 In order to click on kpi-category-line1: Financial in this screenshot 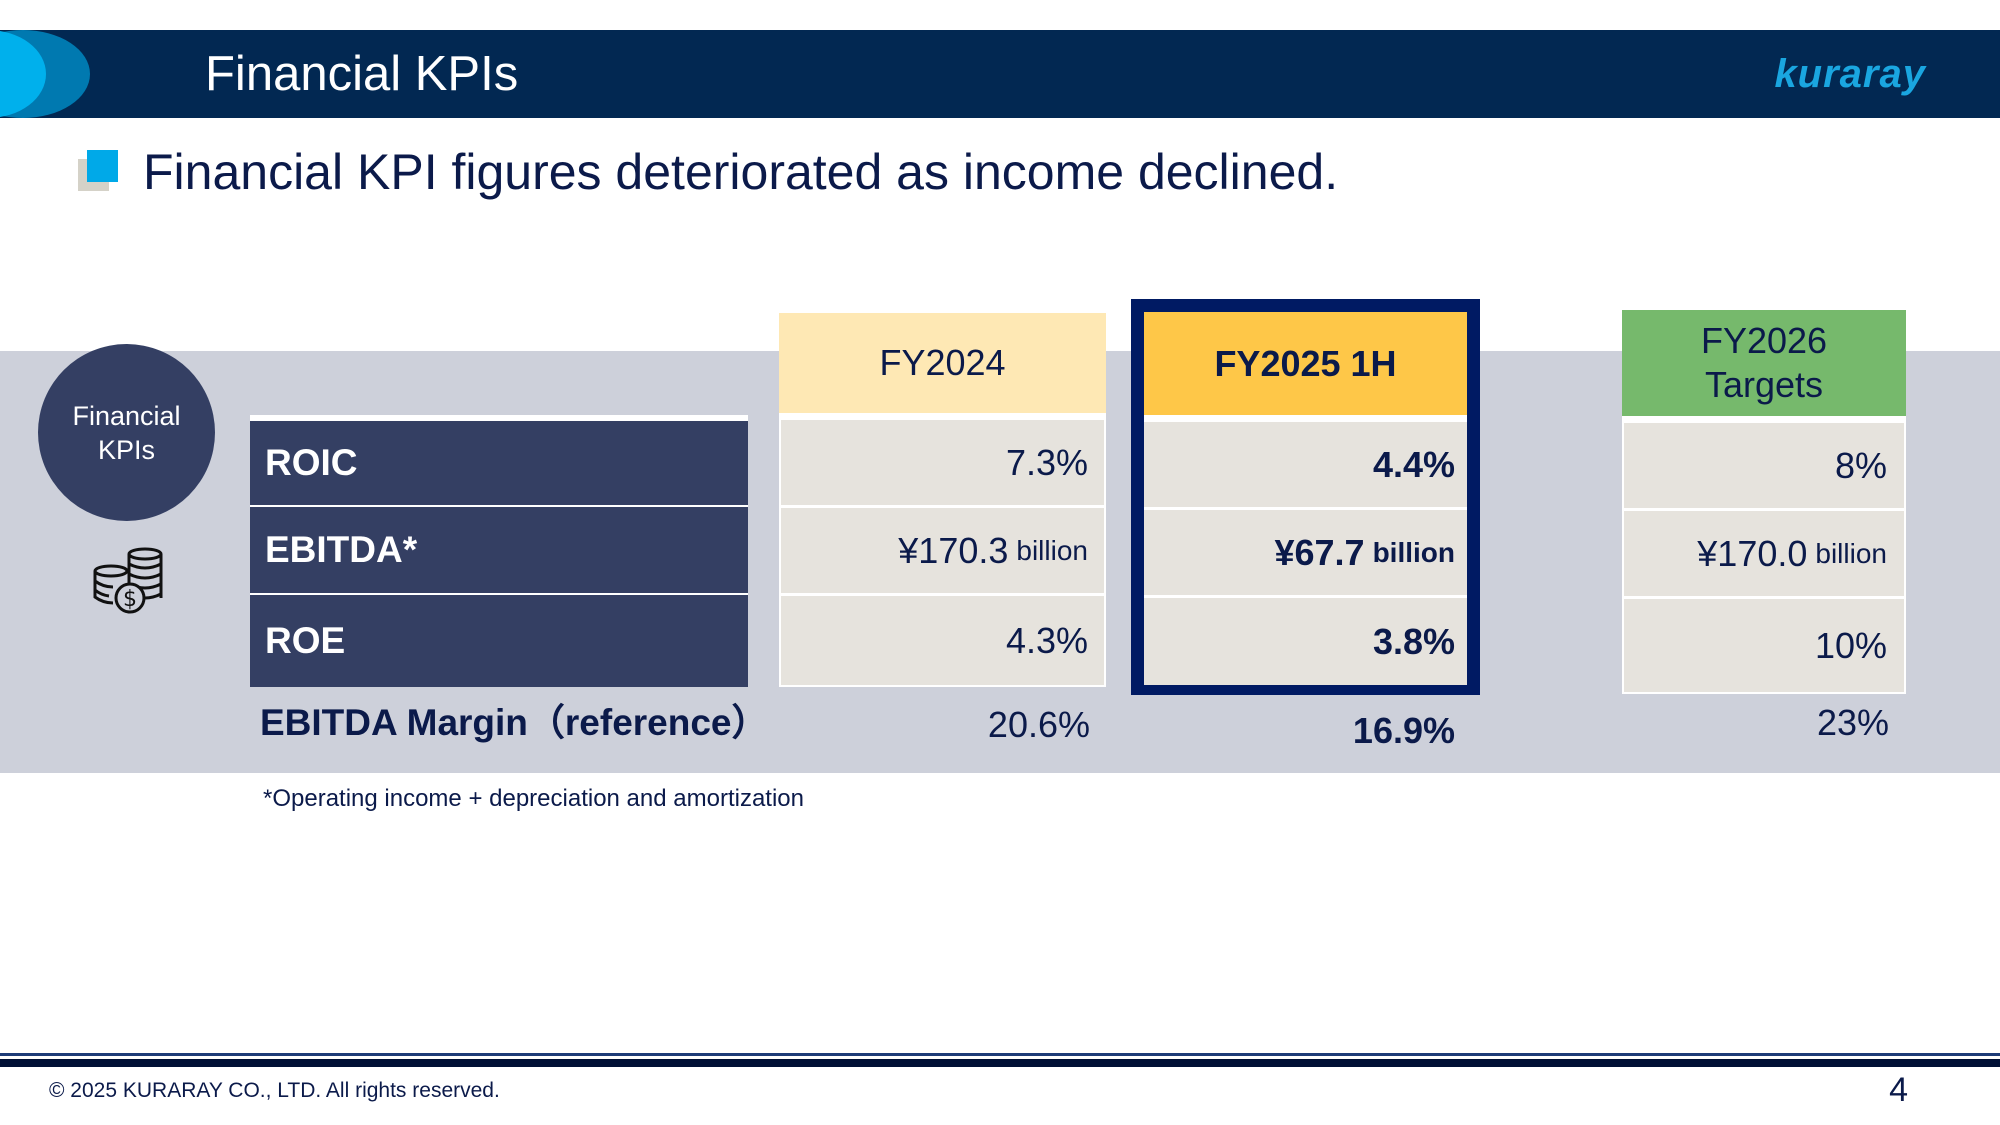, I will do `click(126, 415)`.